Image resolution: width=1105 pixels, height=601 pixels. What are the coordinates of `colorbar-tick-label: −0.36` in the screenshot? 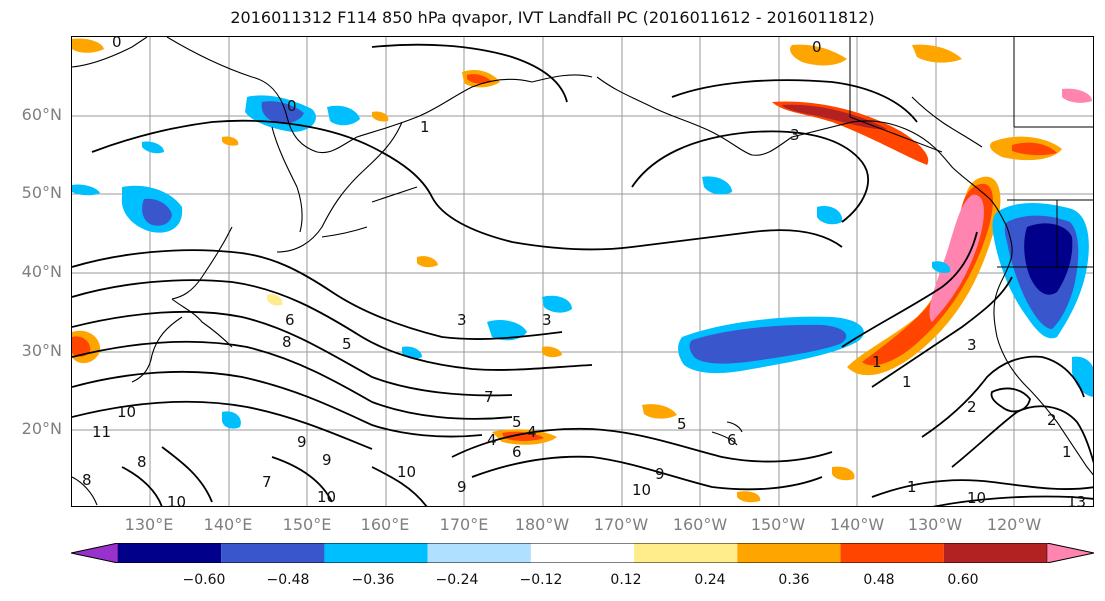 It's located at (373, 580).